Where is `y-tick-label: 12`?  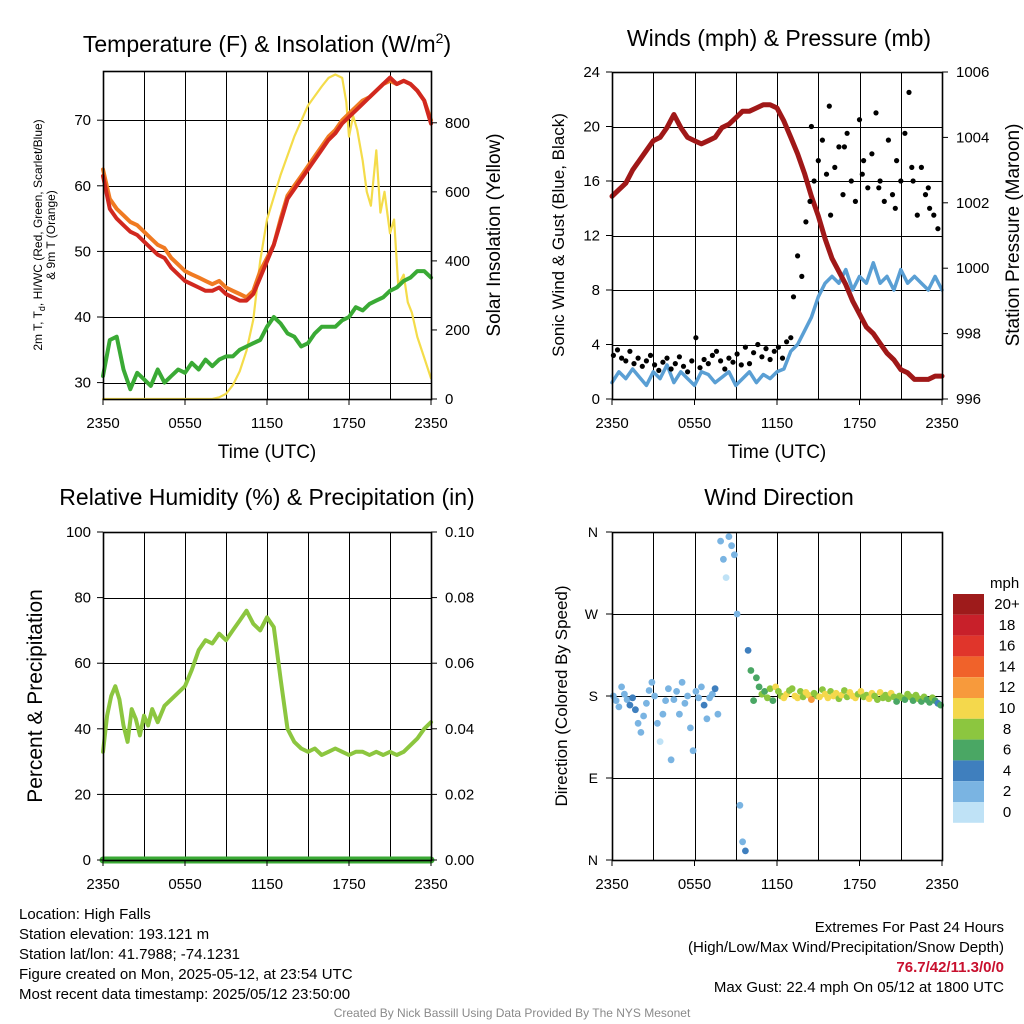 y-tick-label: 12 is located at coordinates (591, 236).